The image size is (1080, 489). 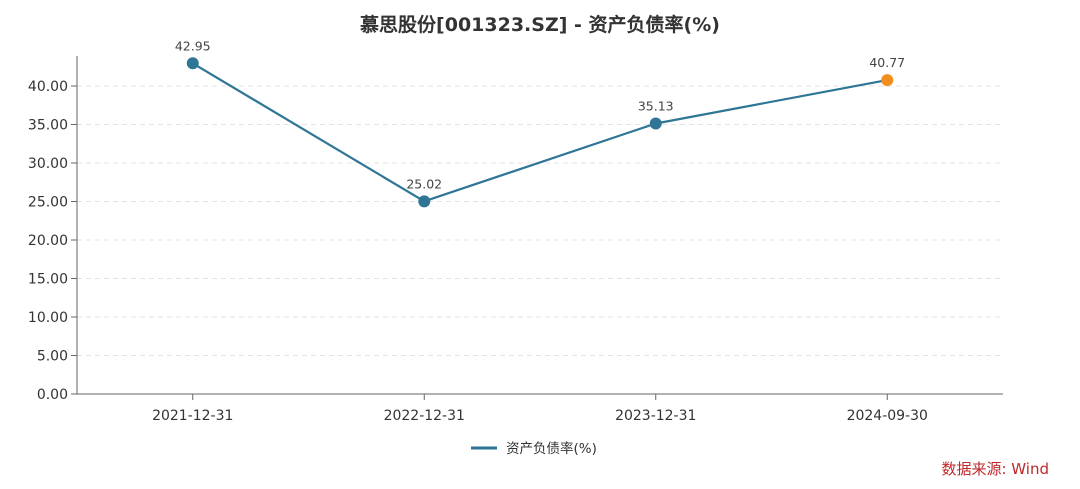 I want to click on y-tick-label: 30.00, so click(x=48, y=164).